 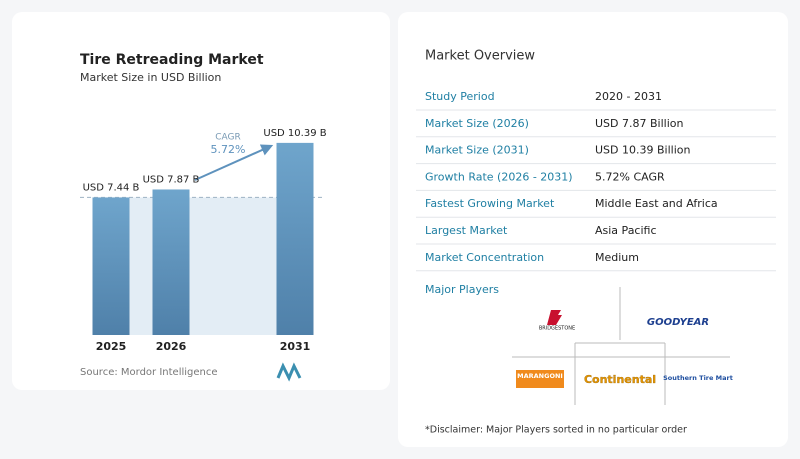 What do you see at coordinates (234, 162) in the screenshot?
I see `cagr-arrow` at bounding box center [234, 162].